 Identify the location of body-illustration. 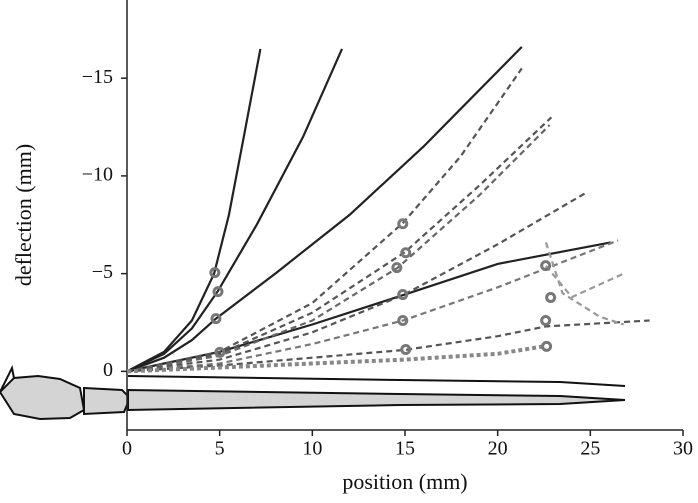
(313, 392).